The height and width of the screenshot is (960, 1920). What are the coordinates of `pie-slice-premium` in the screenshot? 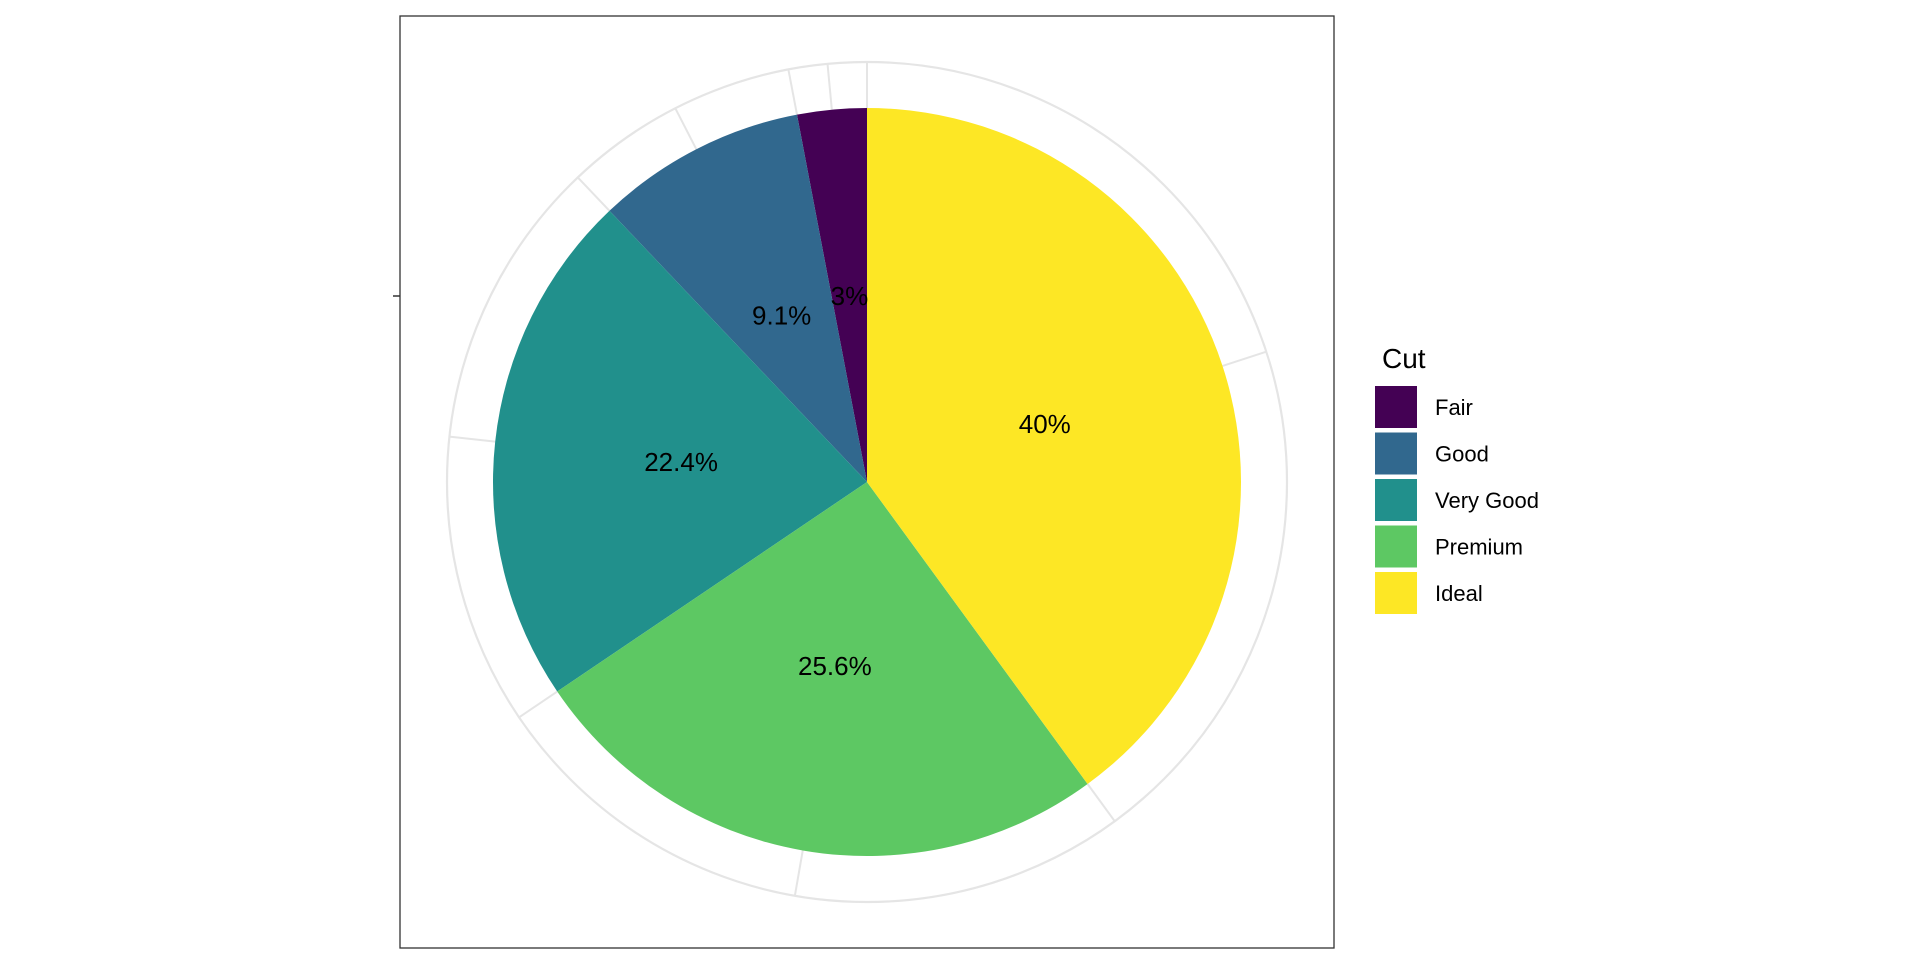 It's located at (822, 669).